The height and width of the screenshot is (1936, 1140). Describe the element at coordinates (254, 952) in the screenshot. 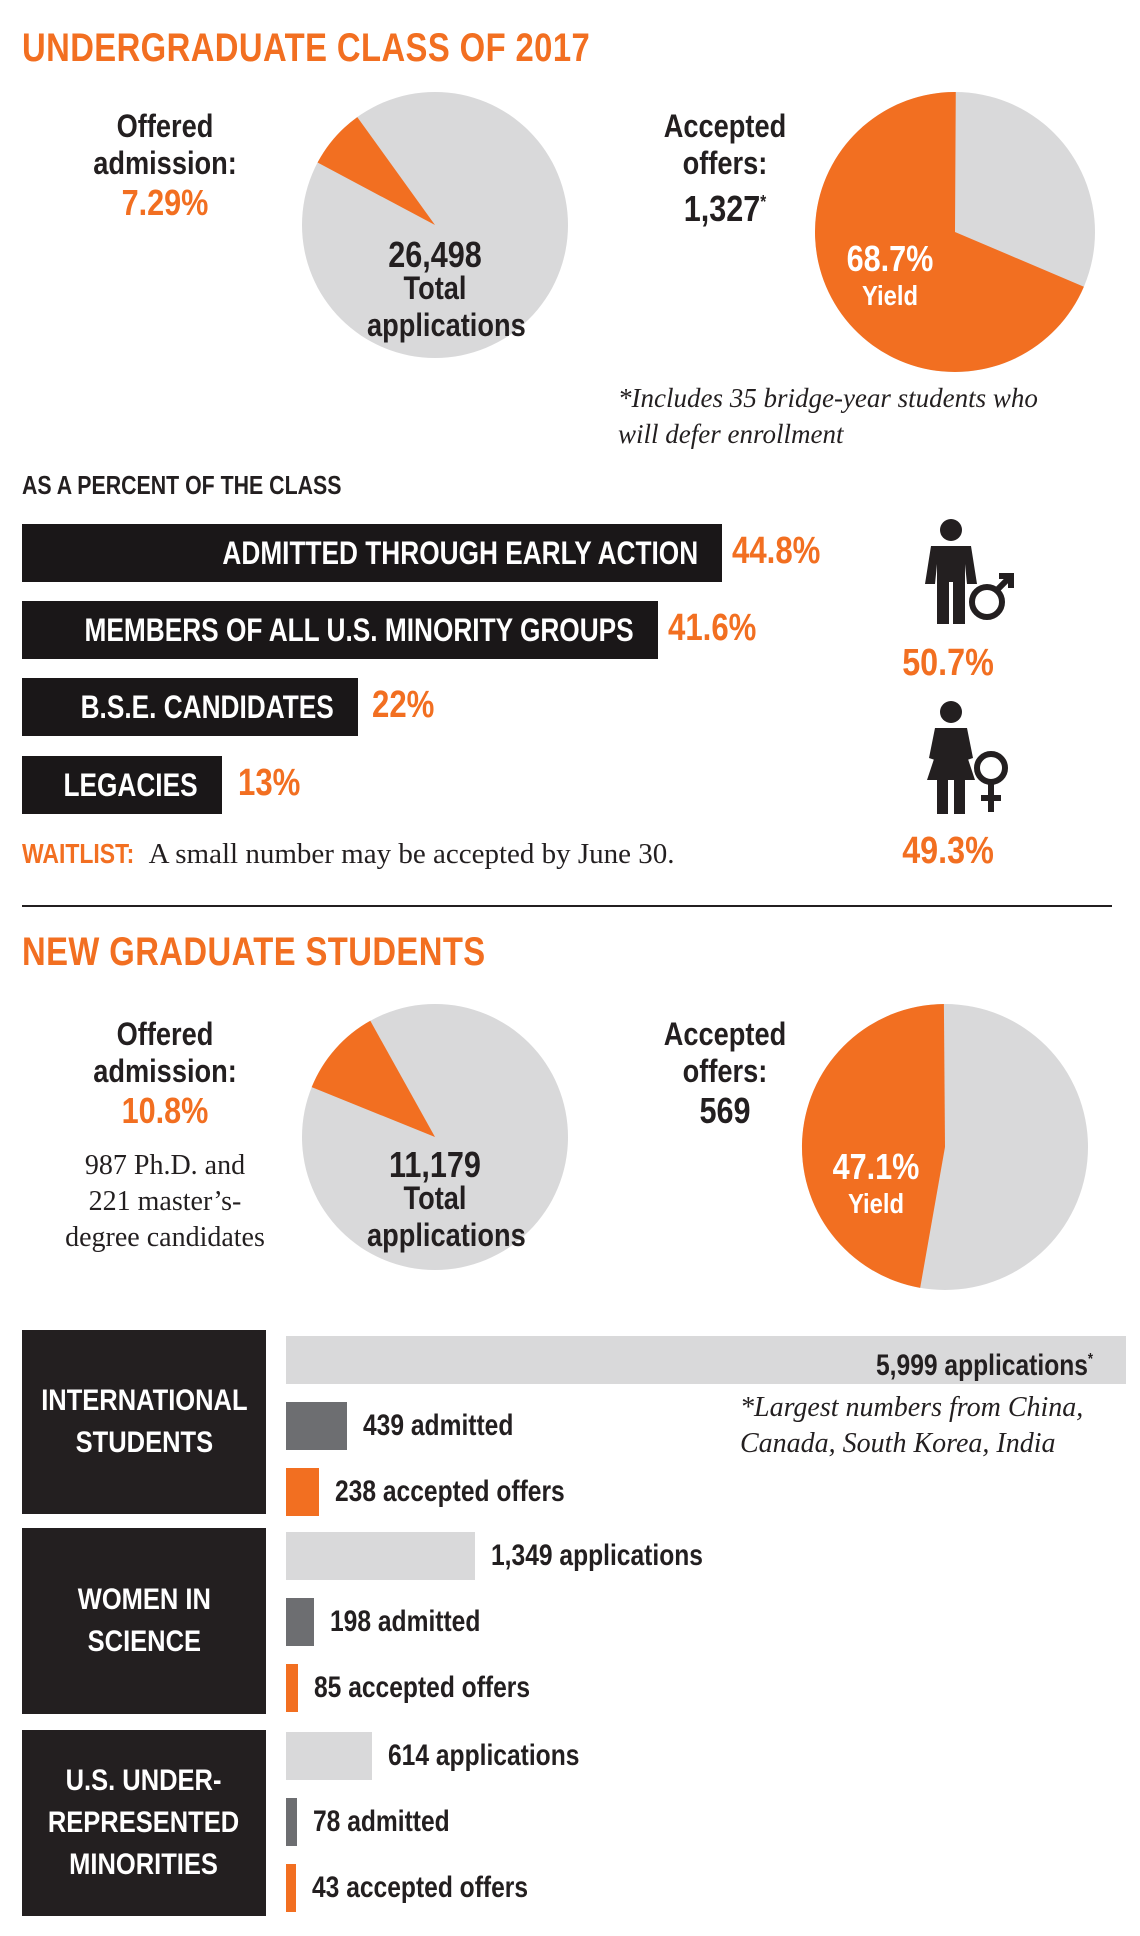

I see `grad-title: NEW GRADUATE STUDENTS` at that location.